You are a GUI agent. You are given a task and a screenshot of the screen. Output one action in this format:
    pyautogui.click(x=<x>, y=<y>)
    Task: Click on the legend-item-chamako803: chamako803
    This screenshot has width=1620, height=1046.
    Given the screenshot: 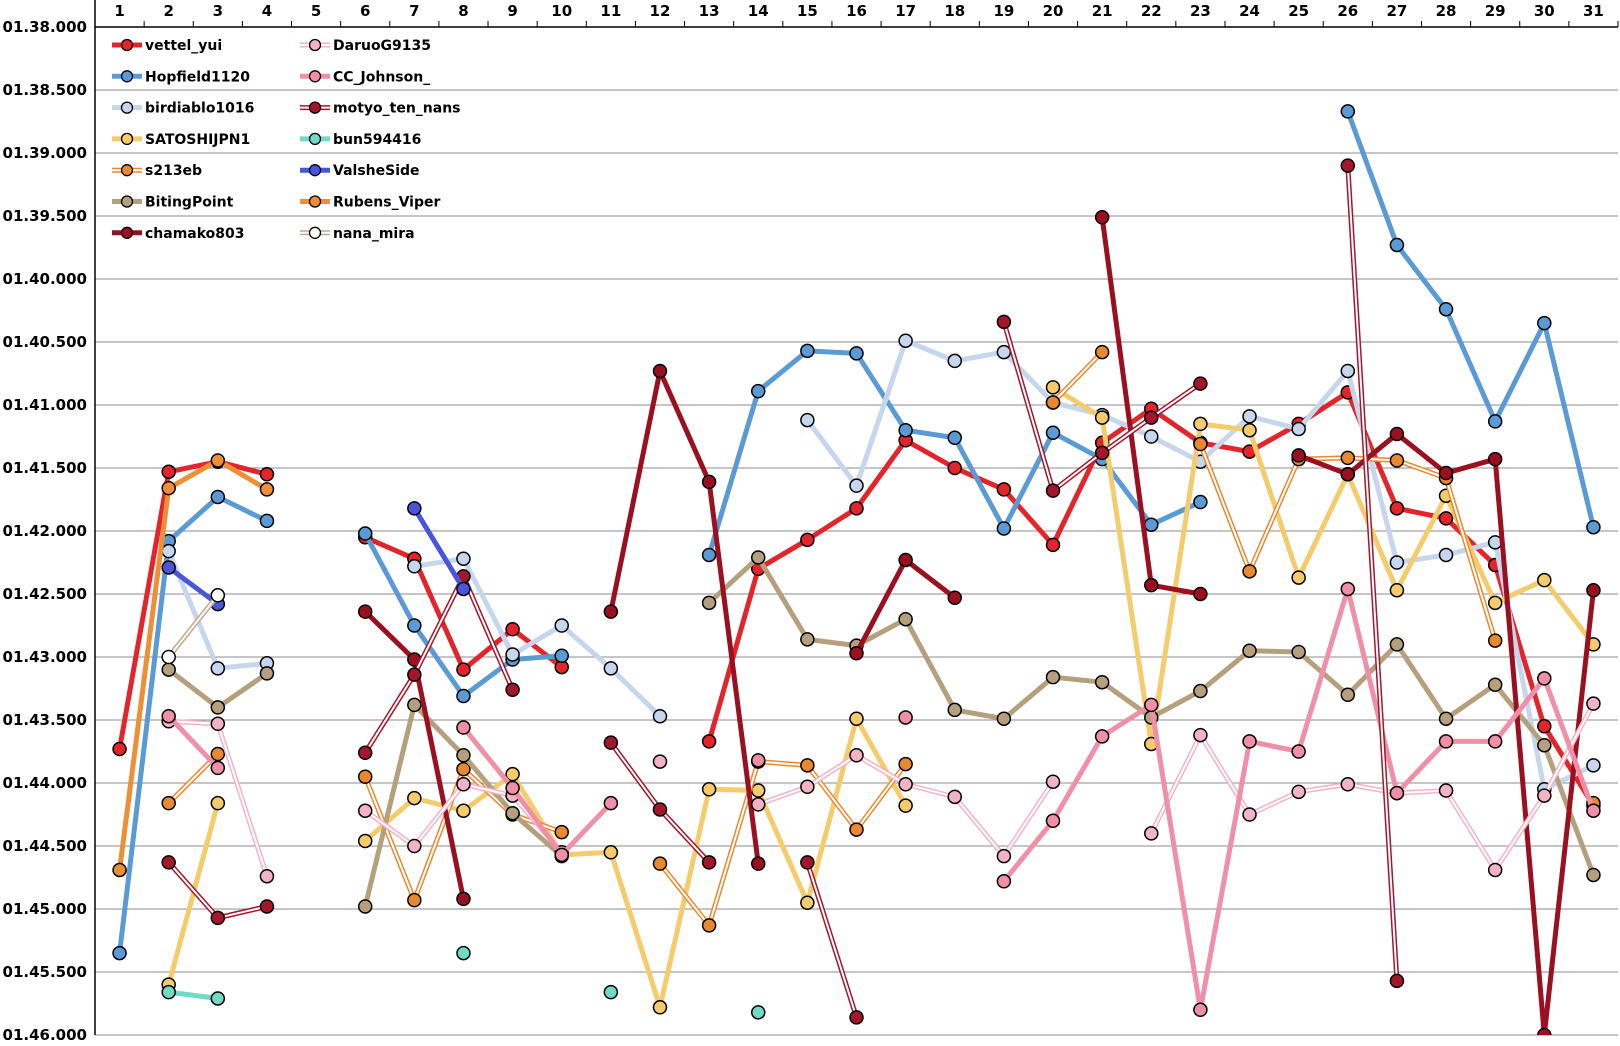 What is the action you would take?
    pyautogui.click(x=178, y=234)
    